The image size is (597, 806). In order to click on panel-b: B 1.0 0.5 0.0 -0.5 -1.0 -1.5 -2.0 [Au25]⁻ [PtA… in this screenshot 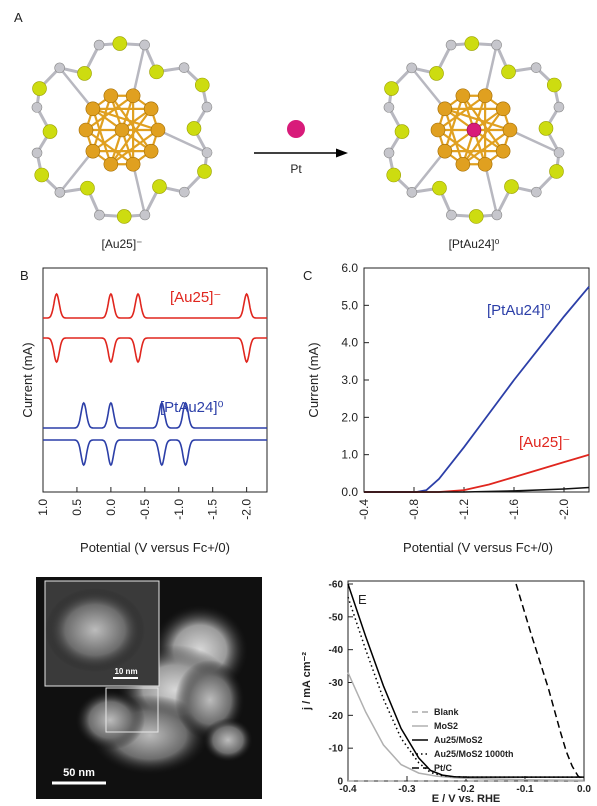, I will do `click(144, 411)`.